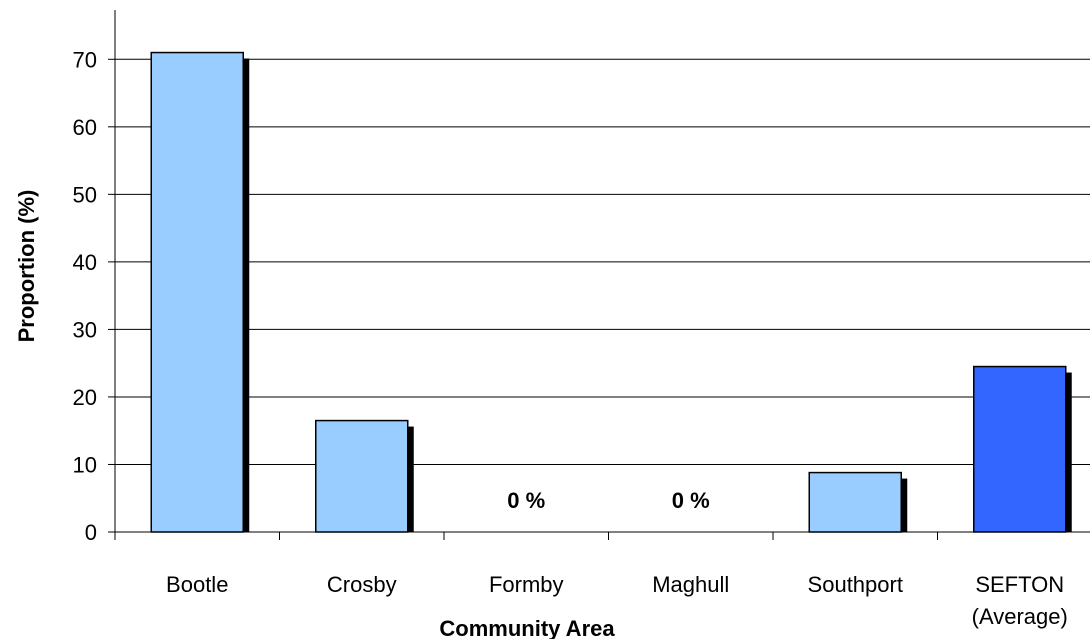 This screenshot has height=639, width=1090. Describe the element at coordinates (26, 266) in the screenshot. I see `y-axis-title: Proportion (%)` at that location.